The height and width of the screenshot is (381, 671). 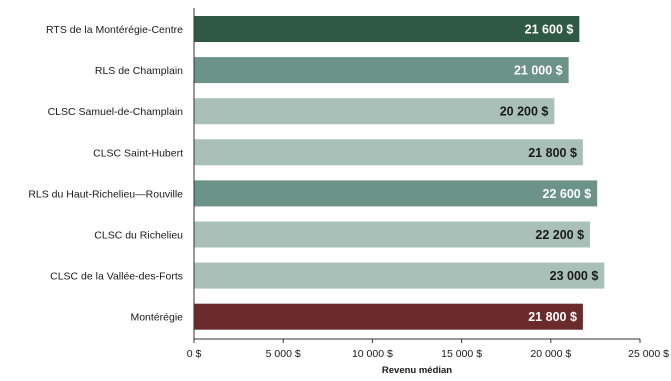 What do you see at coordinates (116, 277) in the screenshot?
I see `category-label-6: CLSC de la Vallée-des-Forts` at bounding box center [116, 277].